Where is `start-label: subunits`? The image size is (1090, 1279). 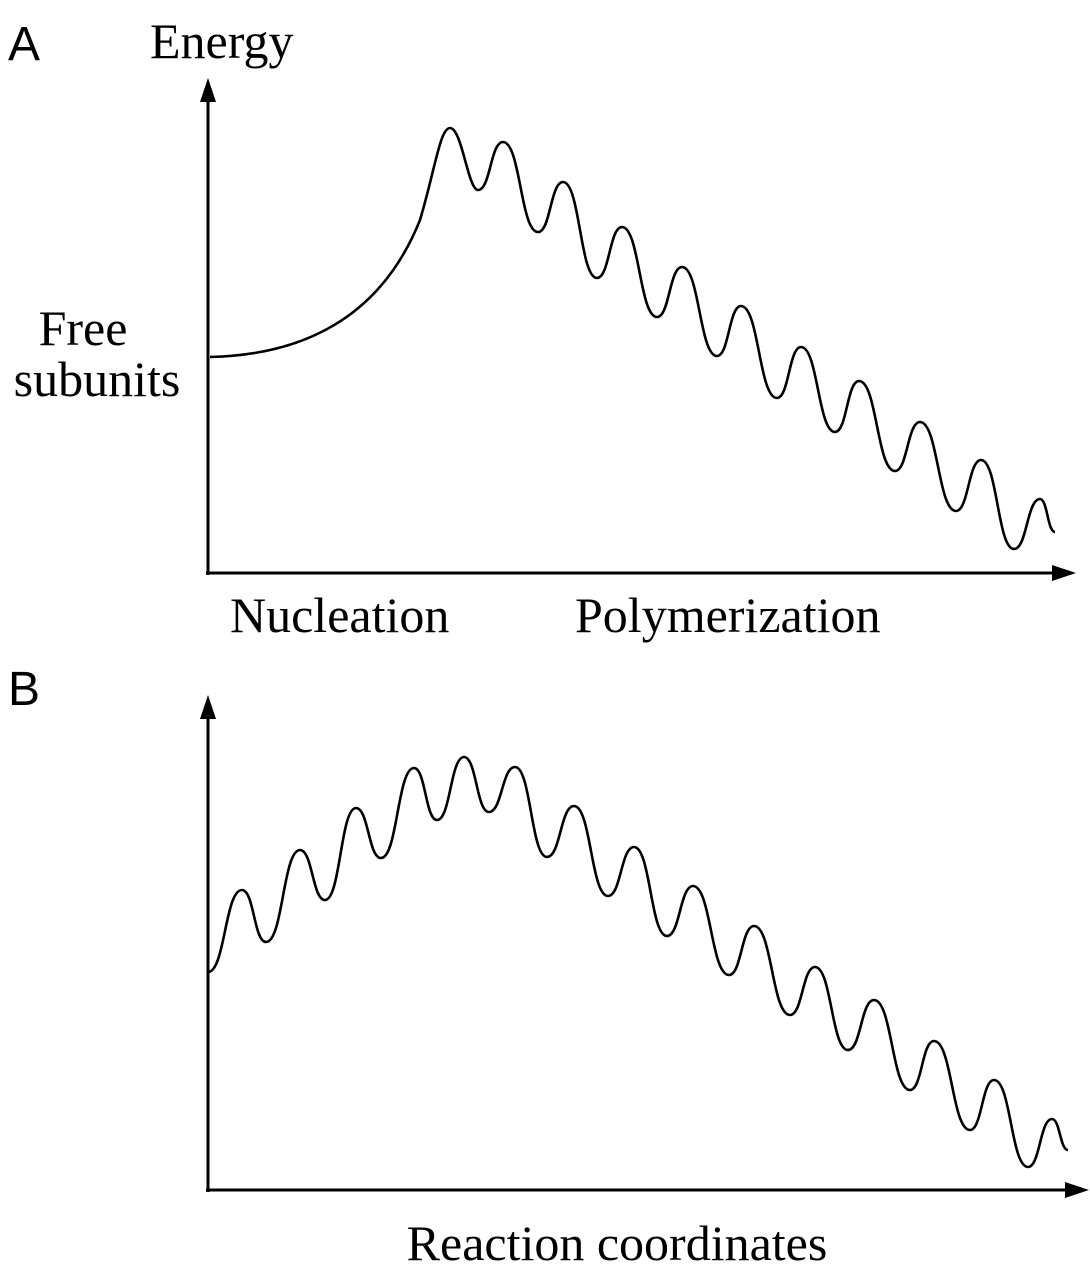
start-label: subunits is located at coordinates (97, 379).